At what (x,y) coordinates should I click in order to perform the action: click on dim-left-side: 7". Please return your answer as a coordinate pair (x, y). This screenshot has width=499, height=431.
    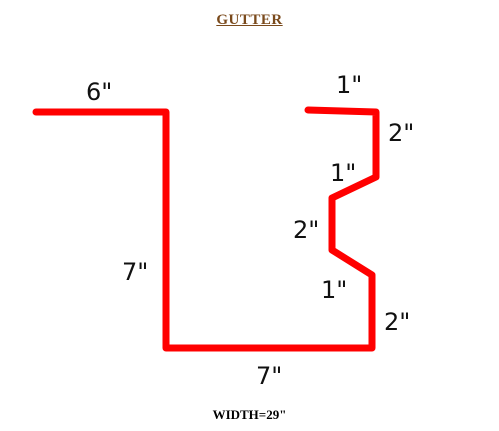
    Looking at the image, I should click on (135, 272).